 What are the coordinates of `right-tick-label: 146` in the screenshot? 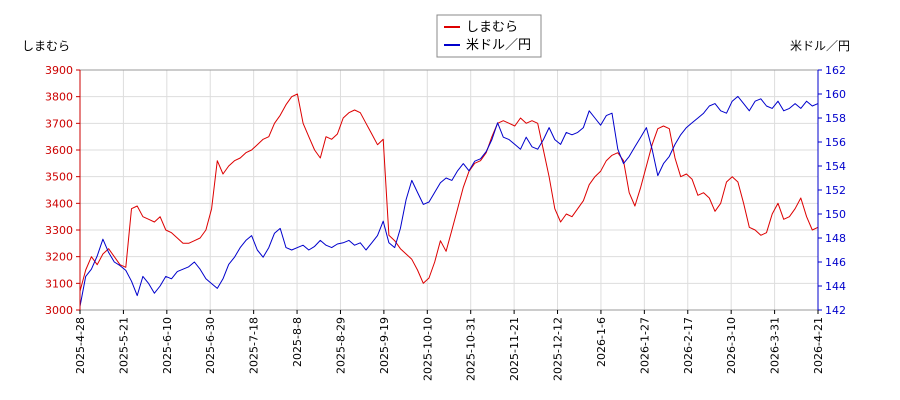 It's located at (835, 262).